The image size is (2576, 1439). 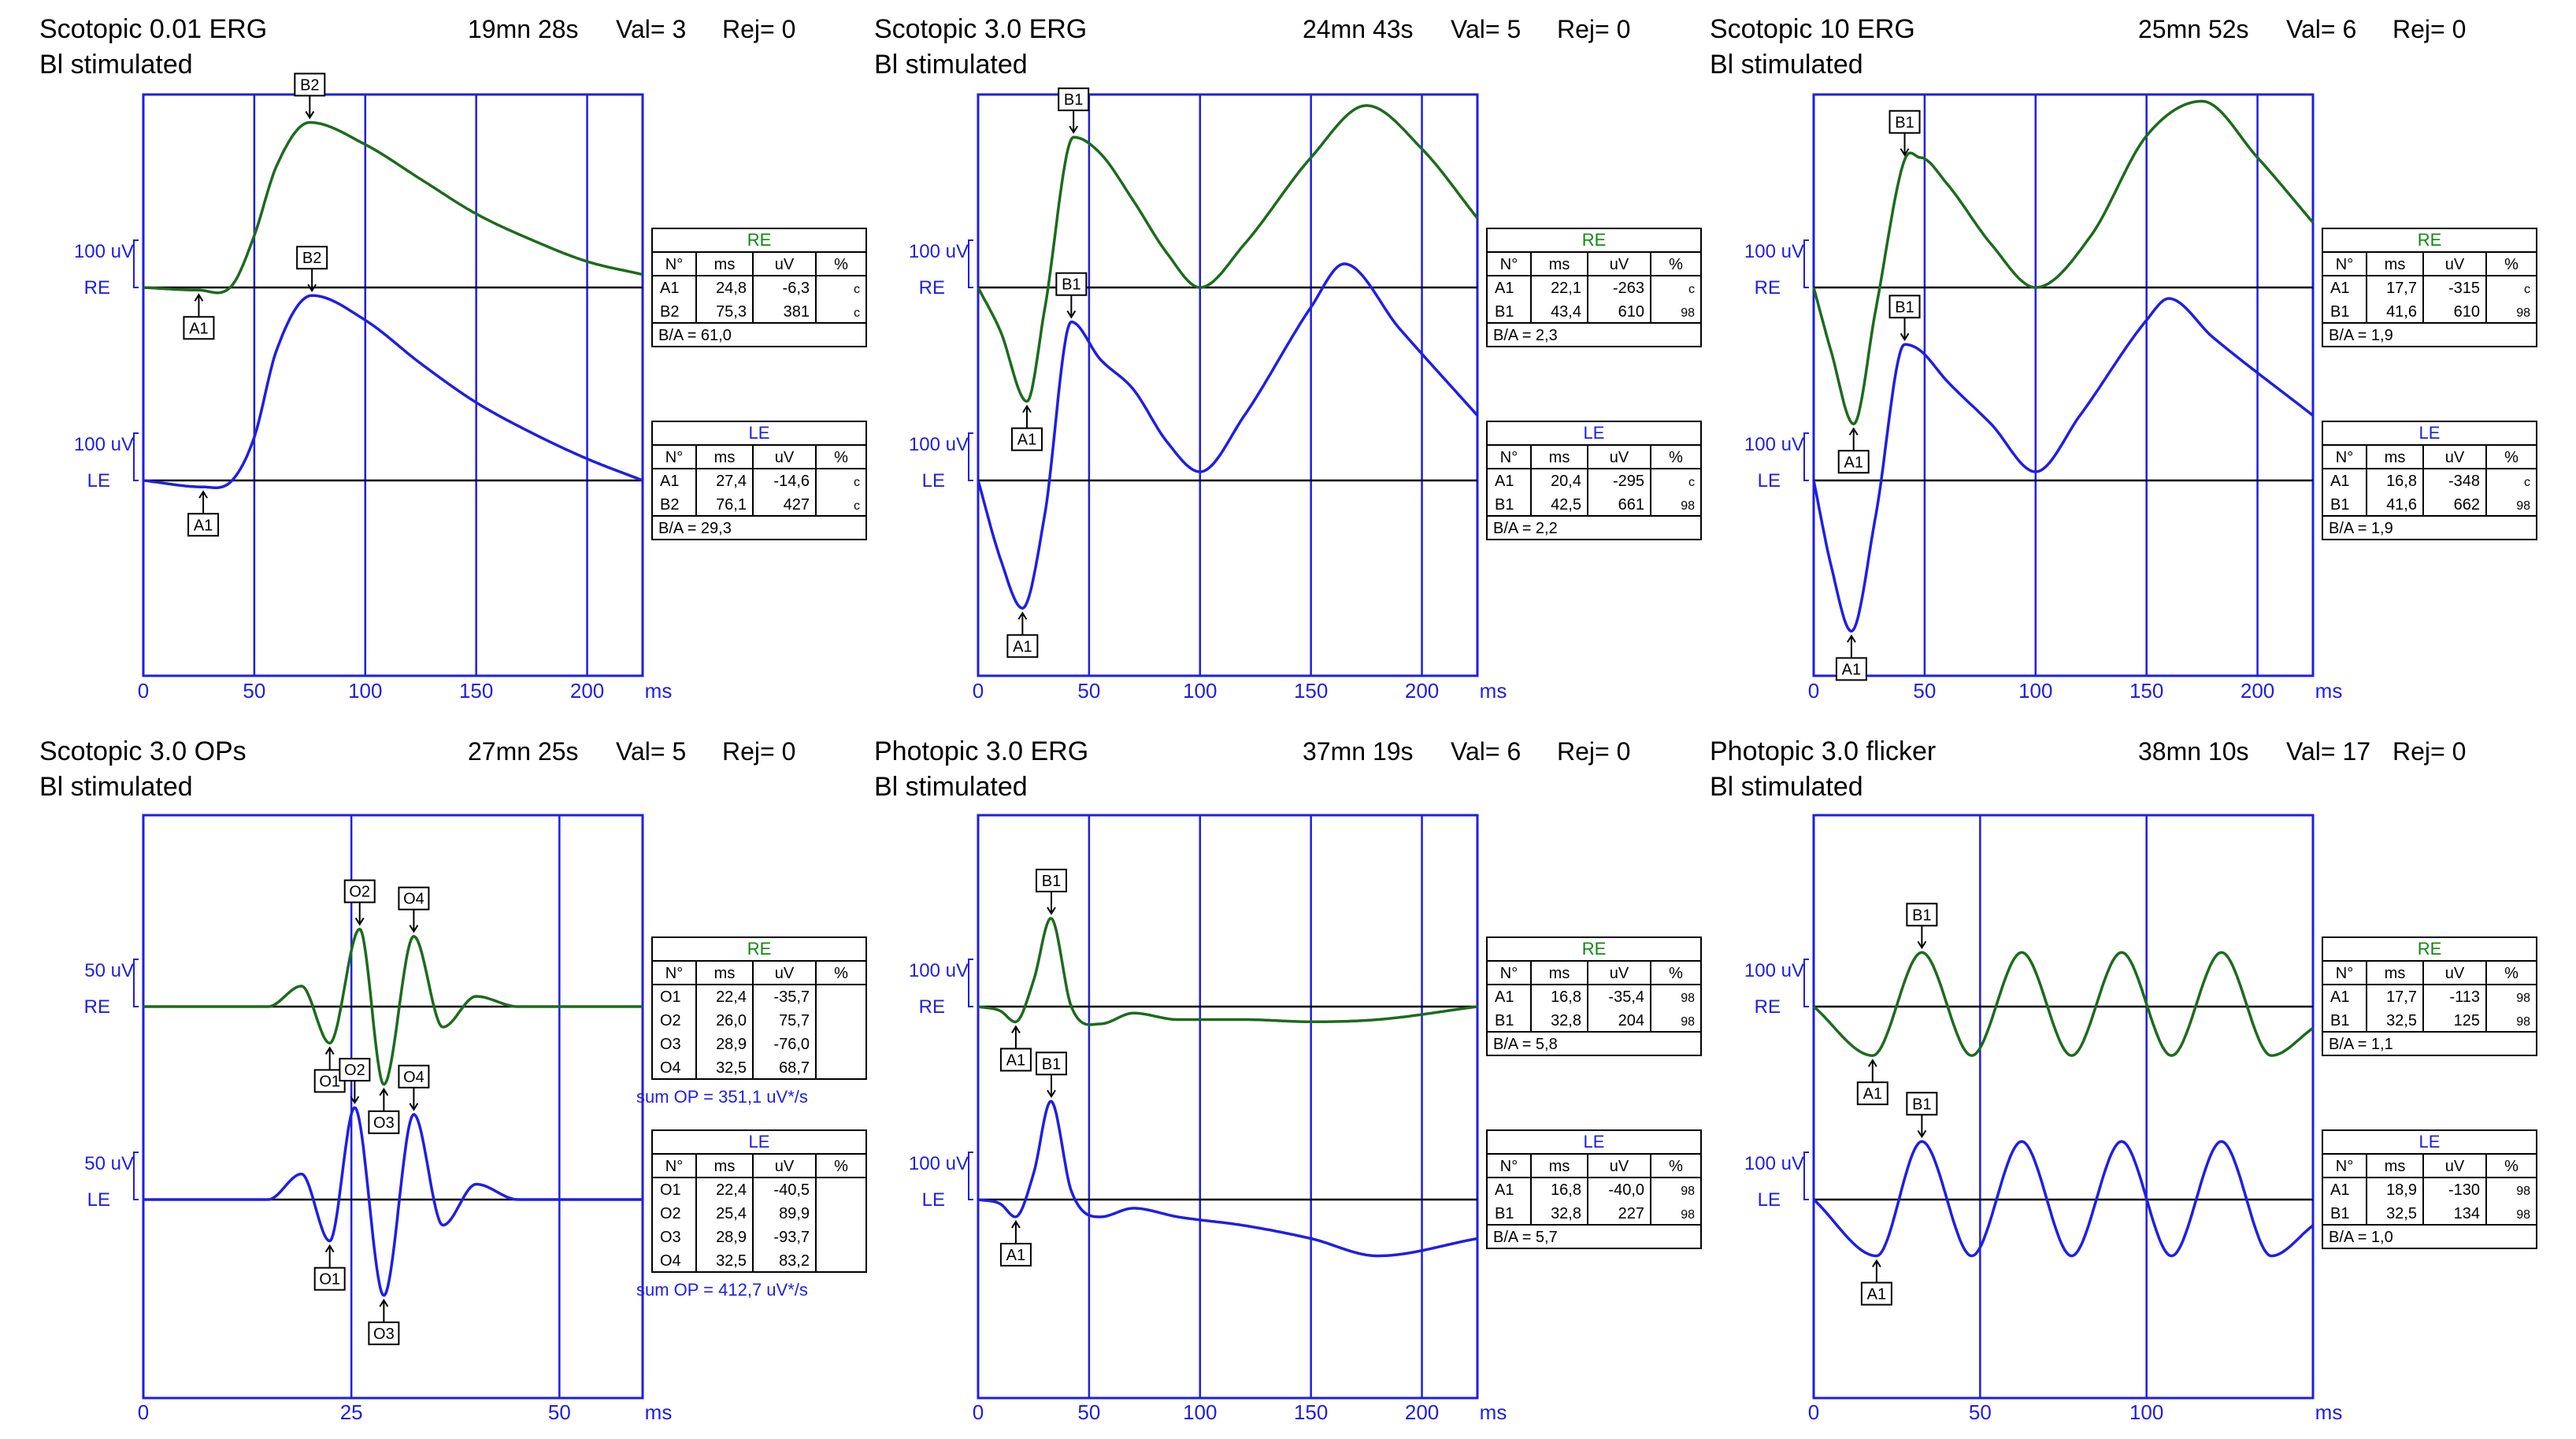 I want to click on table-sum-op: sum OP = 412,7 uV*/s, so click(x=722, y=1290).